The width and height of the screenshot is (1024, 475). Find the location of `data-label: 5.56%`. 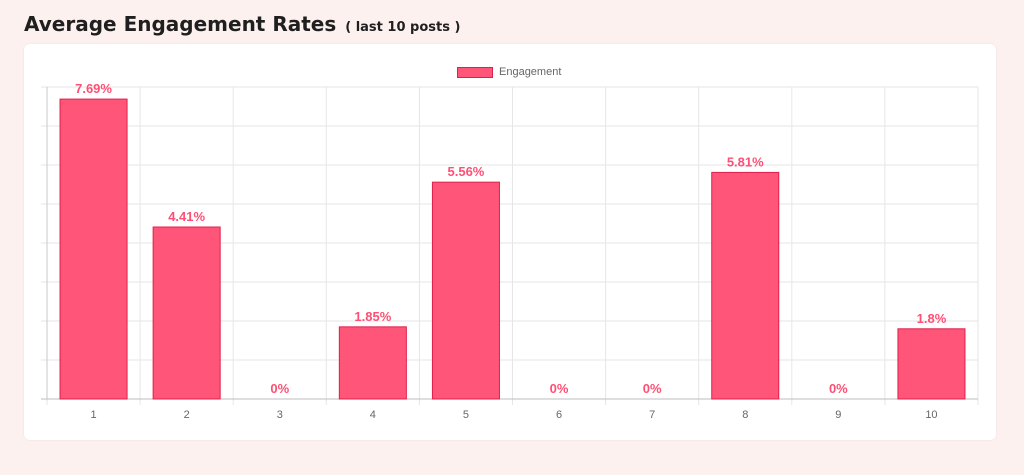

data-label: 5.56% is located at coordinates (466, 171).